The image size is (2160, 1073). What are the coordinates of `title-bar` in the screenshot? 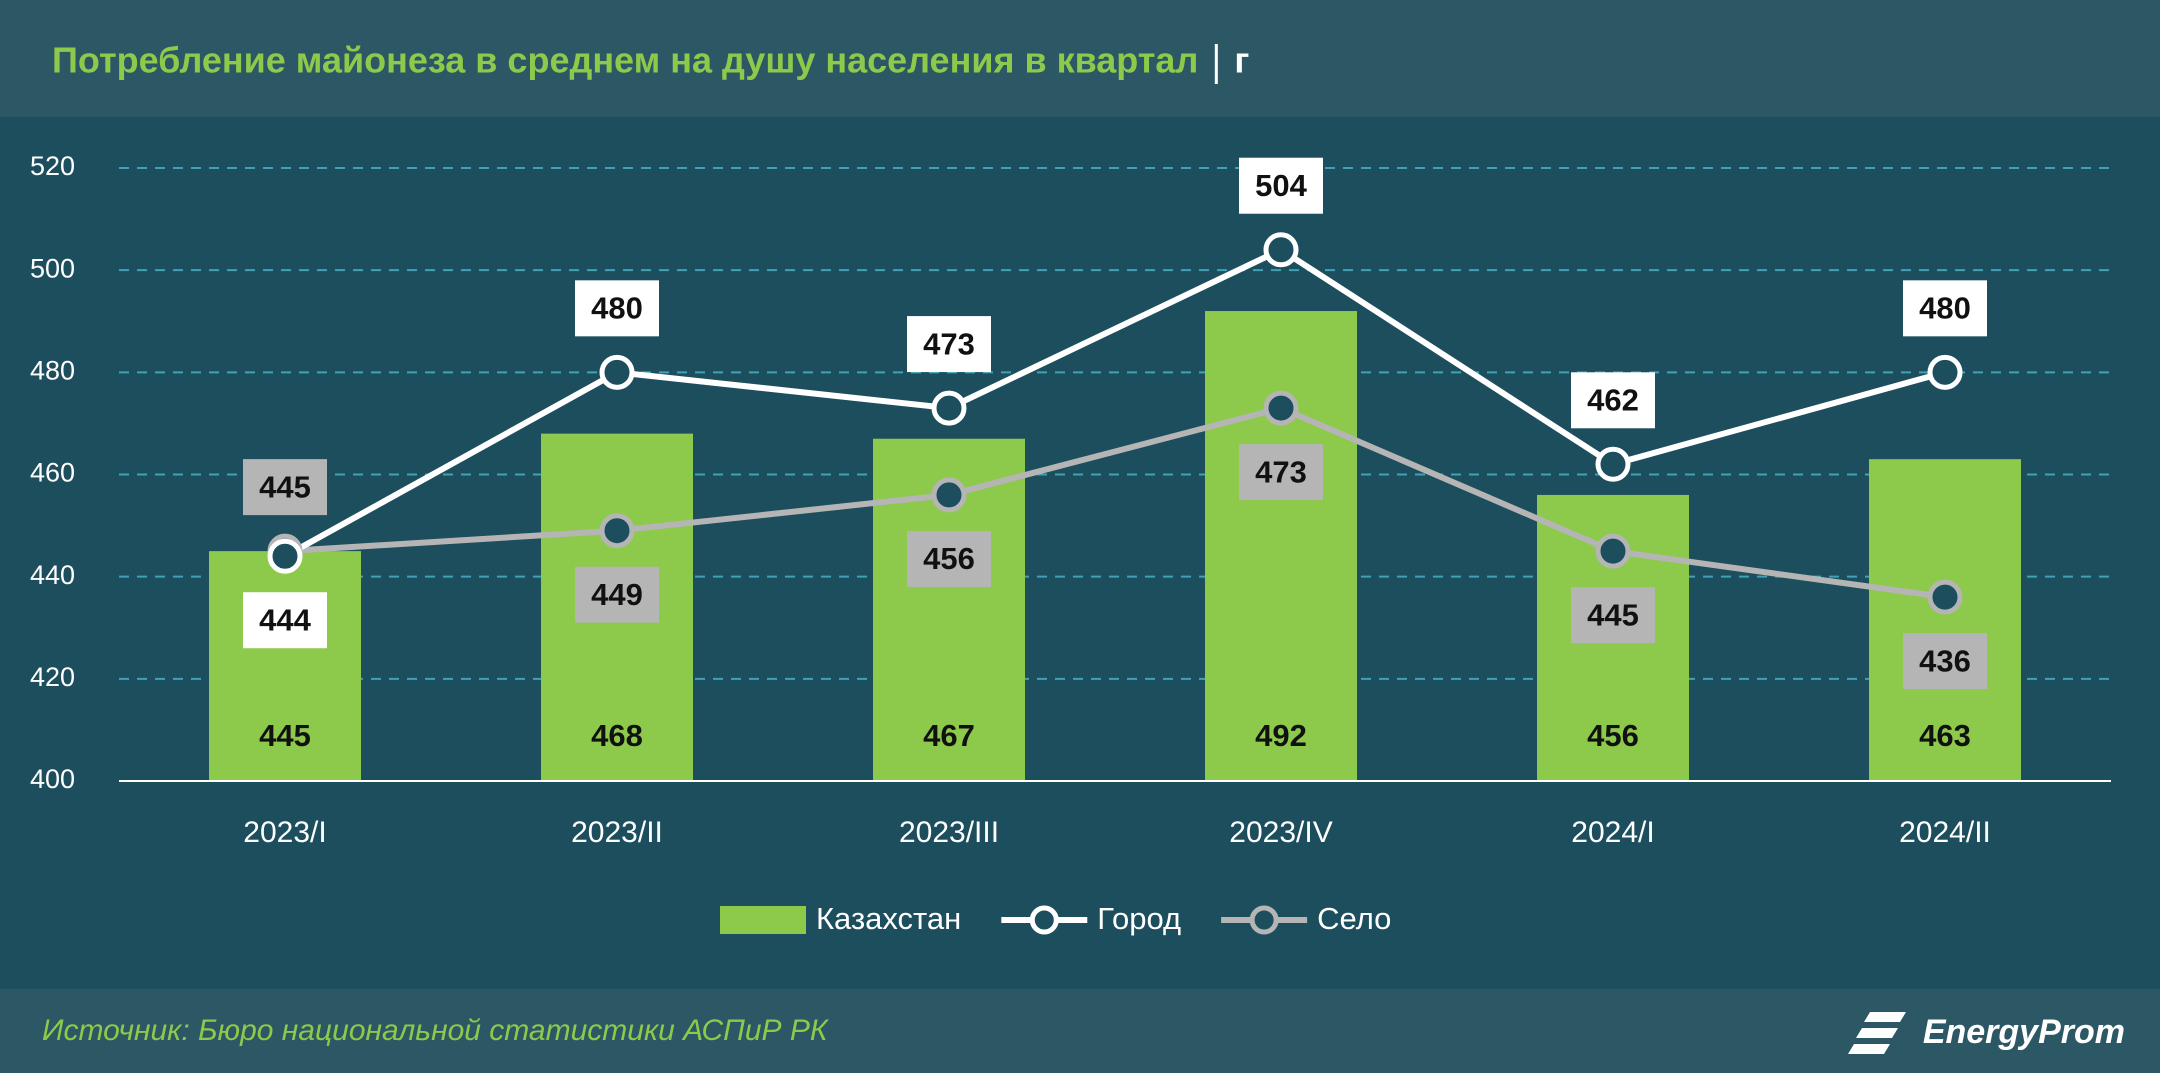 It's located at (1080, 58).